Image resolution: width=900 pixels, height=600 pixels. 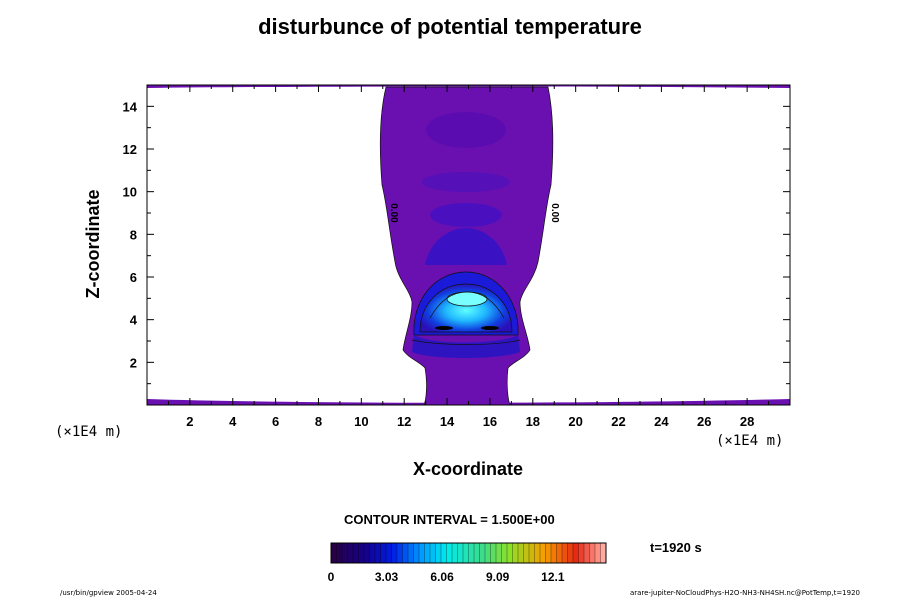 What do you see at coordinates (442, 577) in the screenshot?
I see `colorbar-tick-label: 6.06` at bounding box center [442, 577].